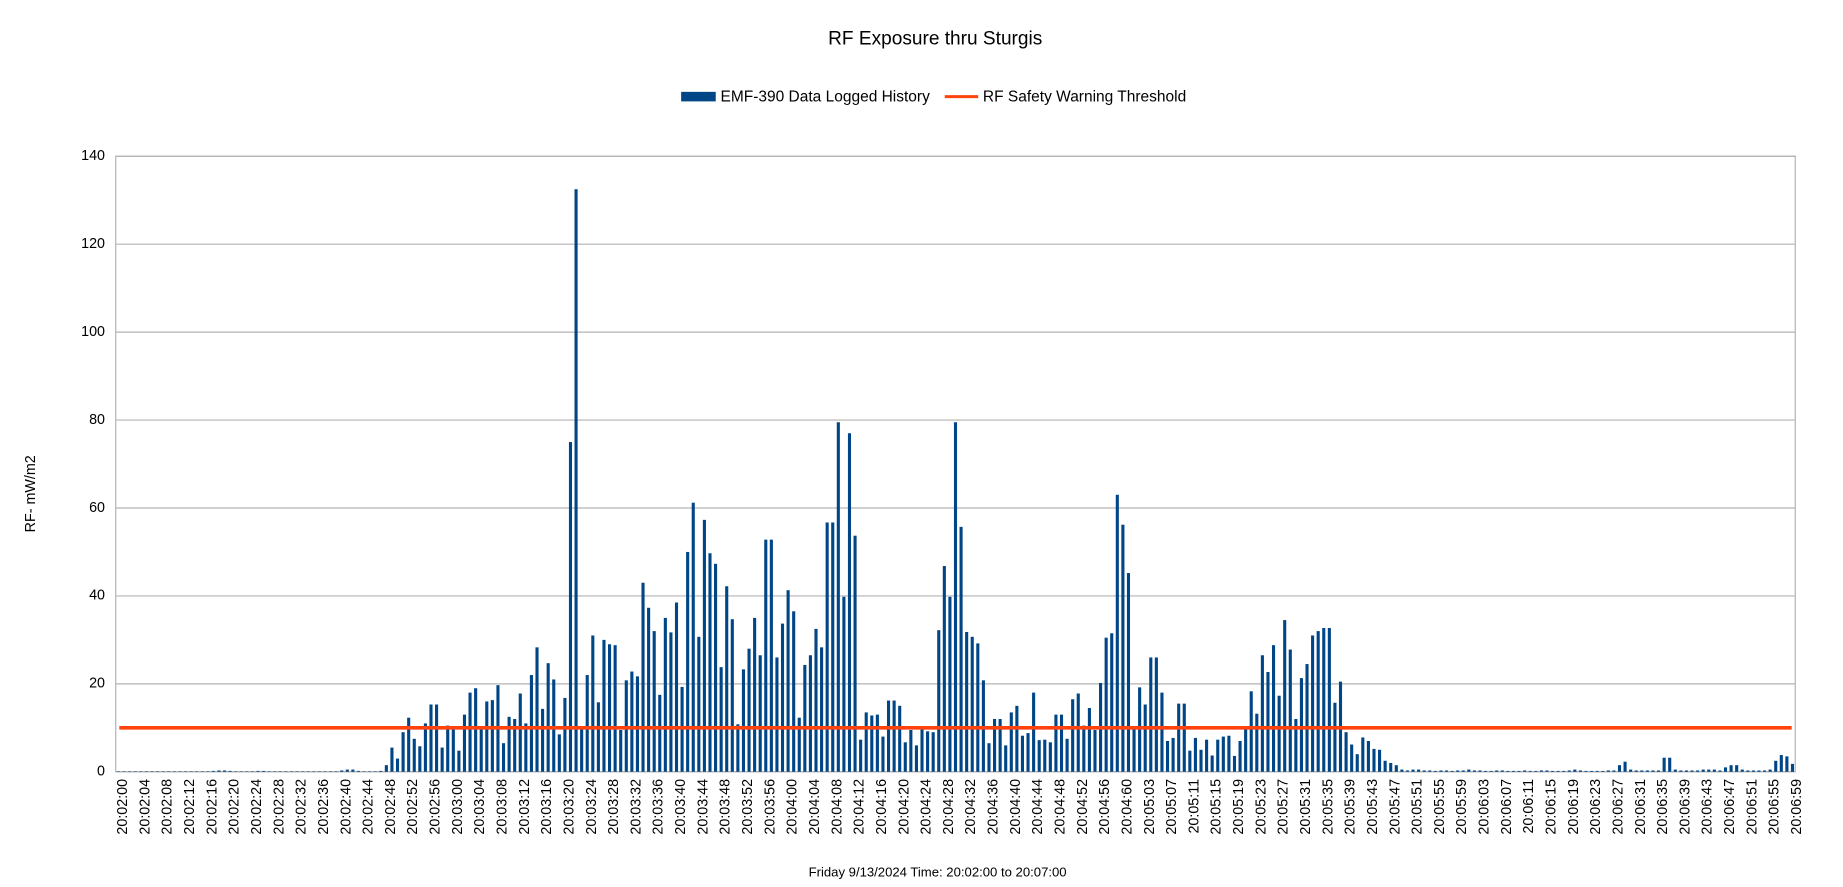 Image resolution: width=1843 pixels, height=887 pixels. Describe the element at coordinates (1418, 807) in the screenshot. I see `x-tick-label: 20:05:51` at that location.